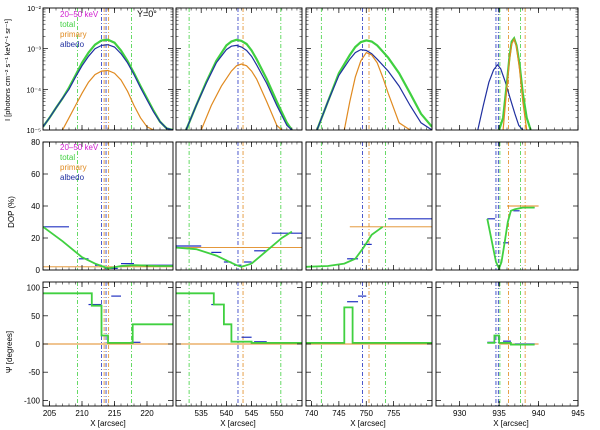  I want to click on panel-psi-2: 535 540 545 550, so click(239, 349).